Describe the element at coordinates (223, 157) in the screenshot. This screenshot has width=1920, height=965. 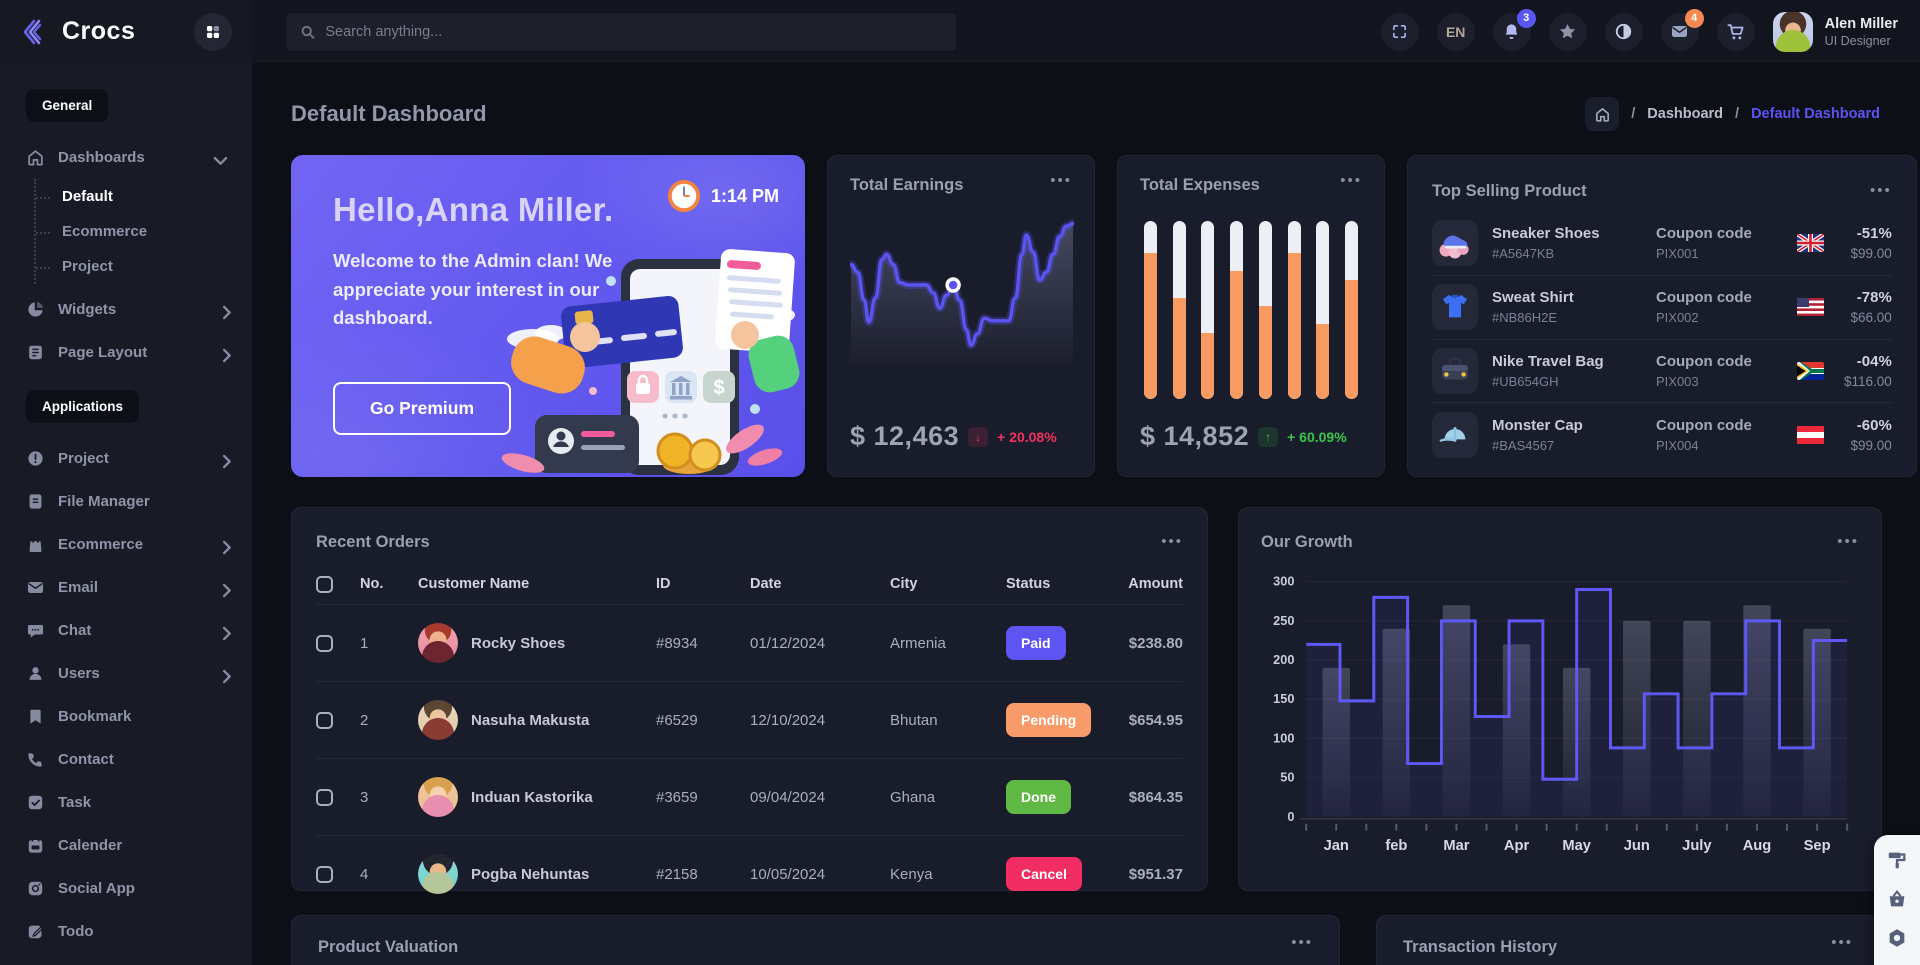
I see `chevron-down-icon` at that location.